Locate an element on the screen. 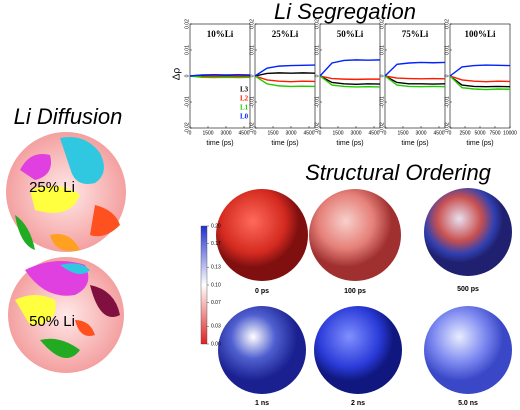 This screenshot has height=410, width=520. diffusion-label: 25% Li is located at coordinates (52, 187).